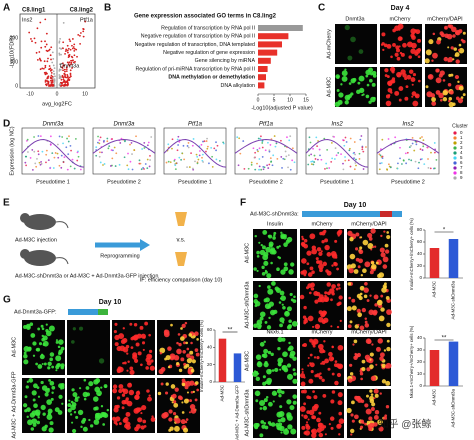  I want to click on label: Ad-M3C + Ad-Dnmt3a-GFP, so click(237, 412).